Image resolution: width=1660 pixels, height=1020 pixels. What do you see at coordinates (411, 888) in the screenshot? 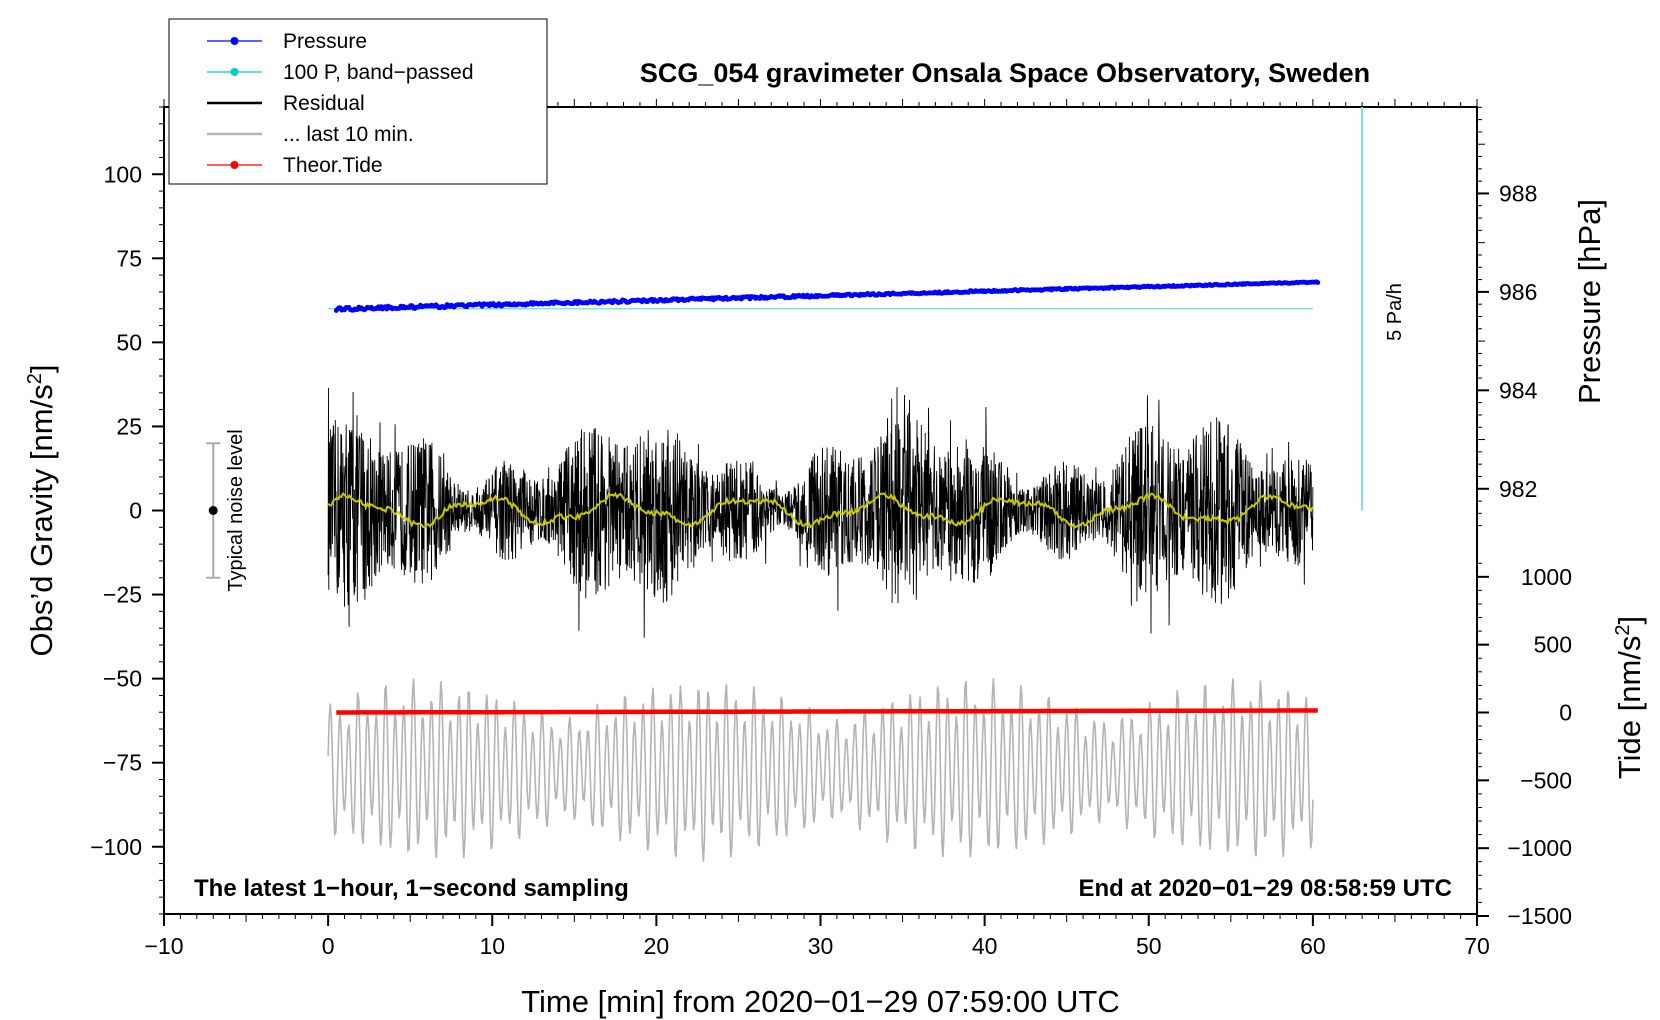
I see `sampling-annotation: The latest 1−hour, 1−second sampling` at bounding box center [411, 888].